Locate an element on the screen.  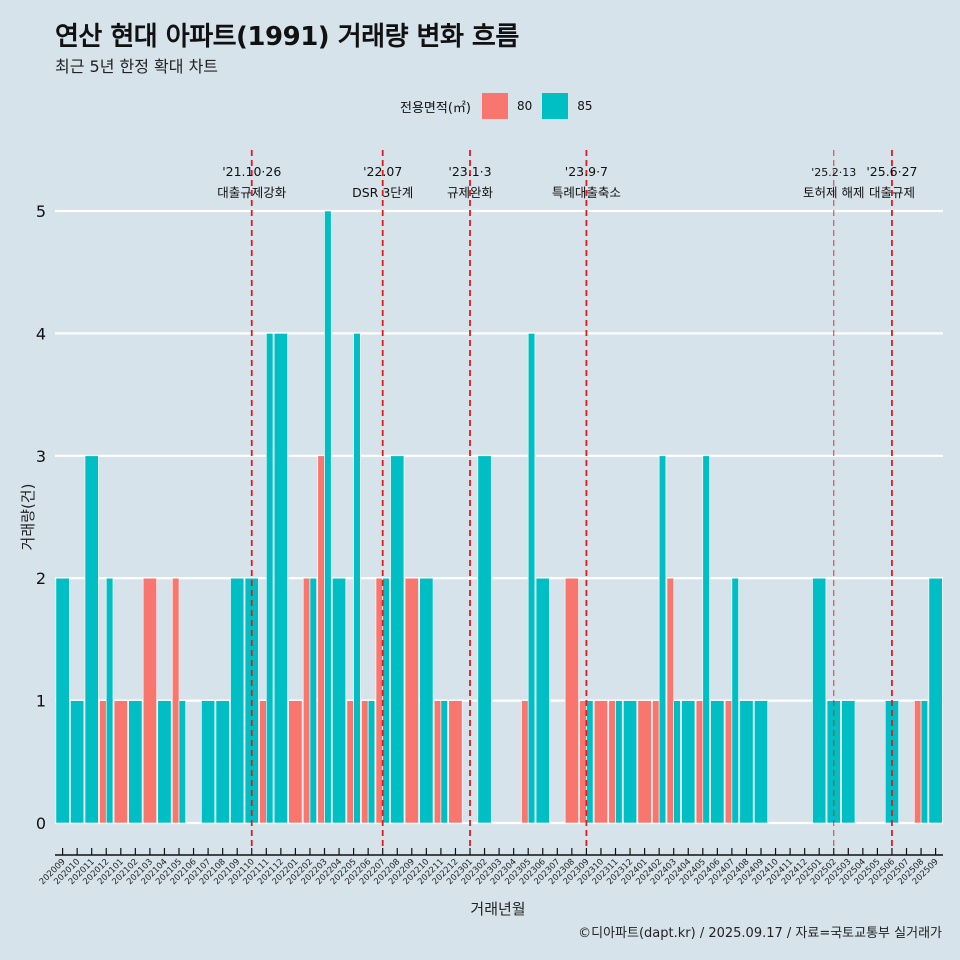
y-tick-label: 2 is located at coordinates (41, 578).